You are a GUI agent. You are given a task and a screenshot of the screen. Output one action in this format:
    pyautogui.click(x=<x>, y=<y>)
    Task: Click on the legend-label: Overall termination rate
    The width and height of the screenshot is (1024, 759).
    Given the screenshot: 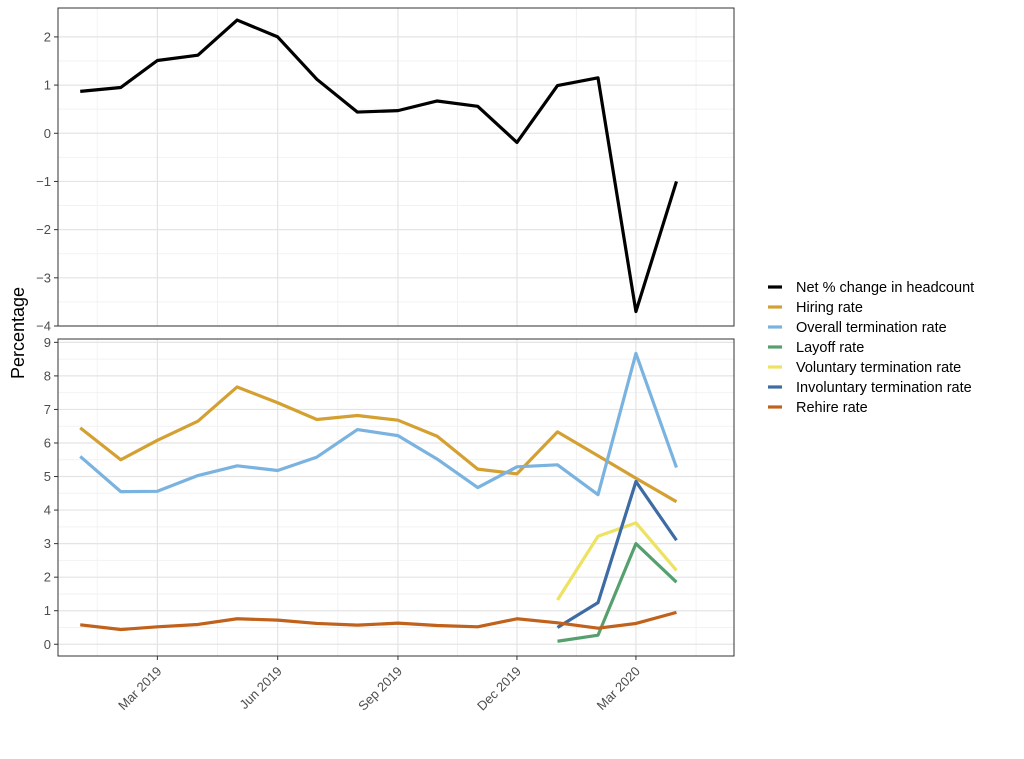 What is the action you would take?
    pyautogui.click(x=871, y=328)
    